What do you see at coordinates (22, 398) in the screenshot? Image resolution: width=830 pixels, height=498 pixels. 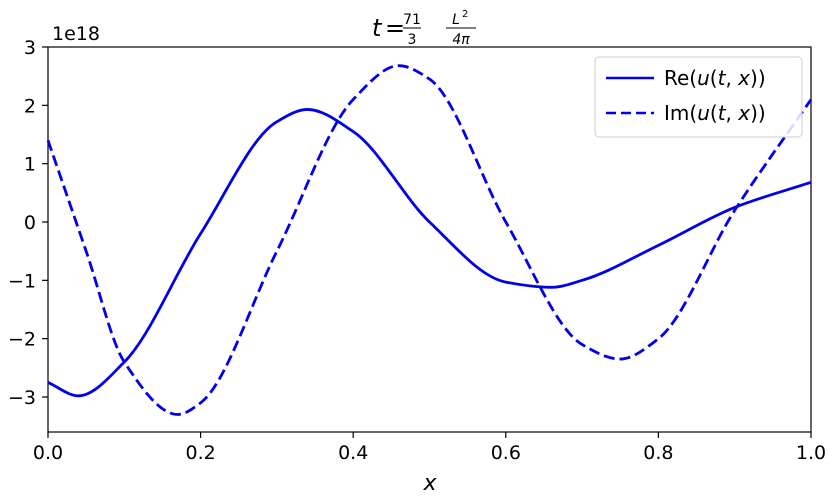 I see `y-tick-label: −3` at bounding box center [22, 398].